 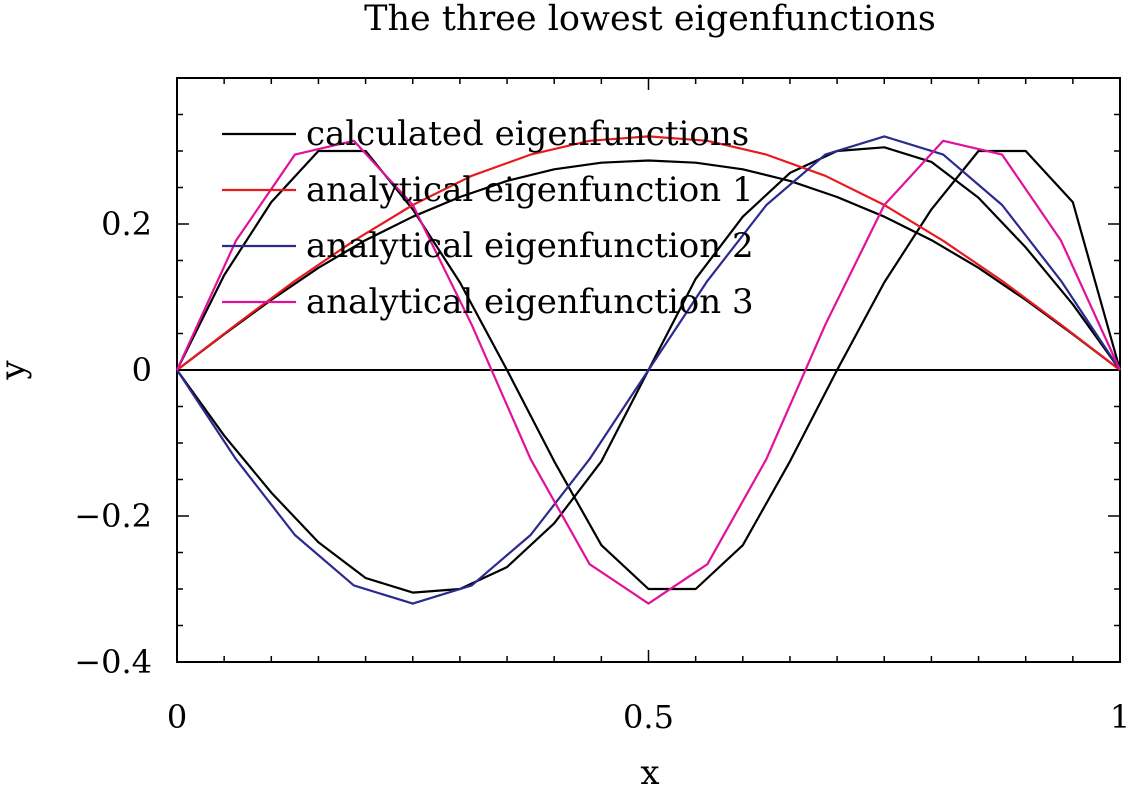 What do you see at coordinates (649, 770) in the screenshot?
I see `x-axis-label: x` at bounding box center [649, 770].